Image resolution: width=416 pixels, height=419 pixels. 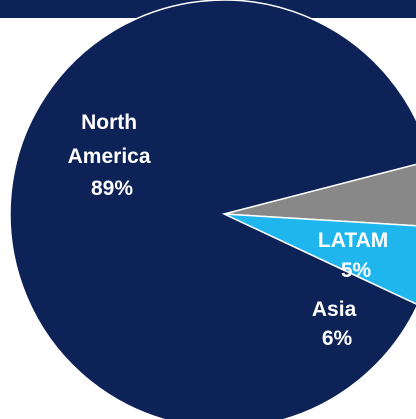 I want to click on north-america-label-line-1: North, so click(x=109, y=122).